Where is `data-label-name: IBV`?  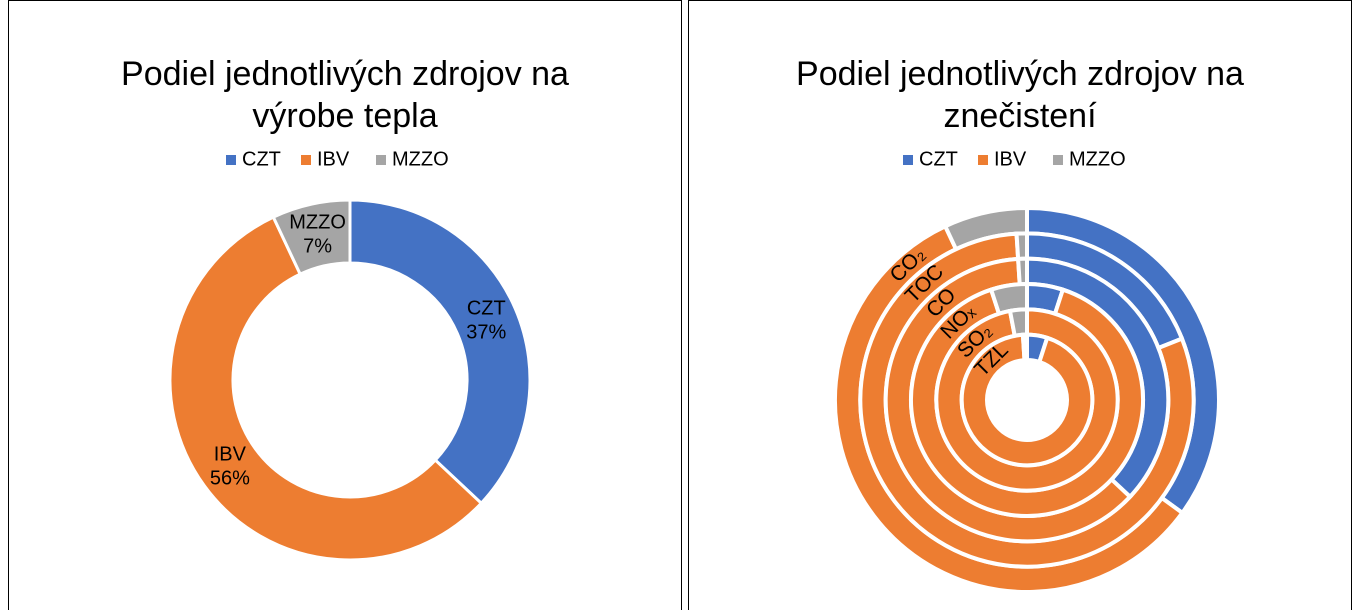 data-label-name: IBV is located at coordinates (230, 455).